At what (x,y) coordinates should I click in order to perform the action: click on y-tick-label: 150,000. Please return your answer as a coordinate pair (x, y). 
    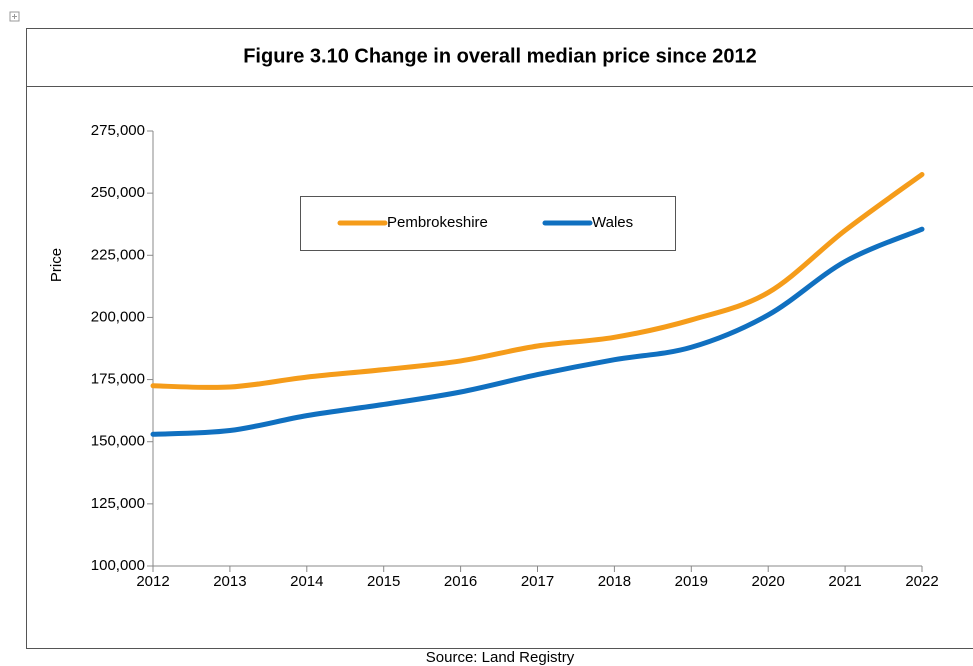
    Looking at the image, I should click on (118, 441).